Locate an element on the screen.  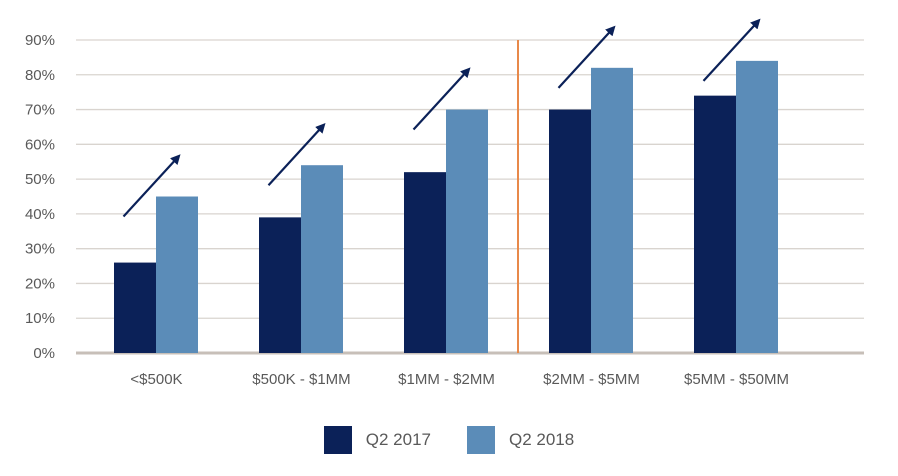
y-tick-label: 70% is located at coordinates (40, 110).